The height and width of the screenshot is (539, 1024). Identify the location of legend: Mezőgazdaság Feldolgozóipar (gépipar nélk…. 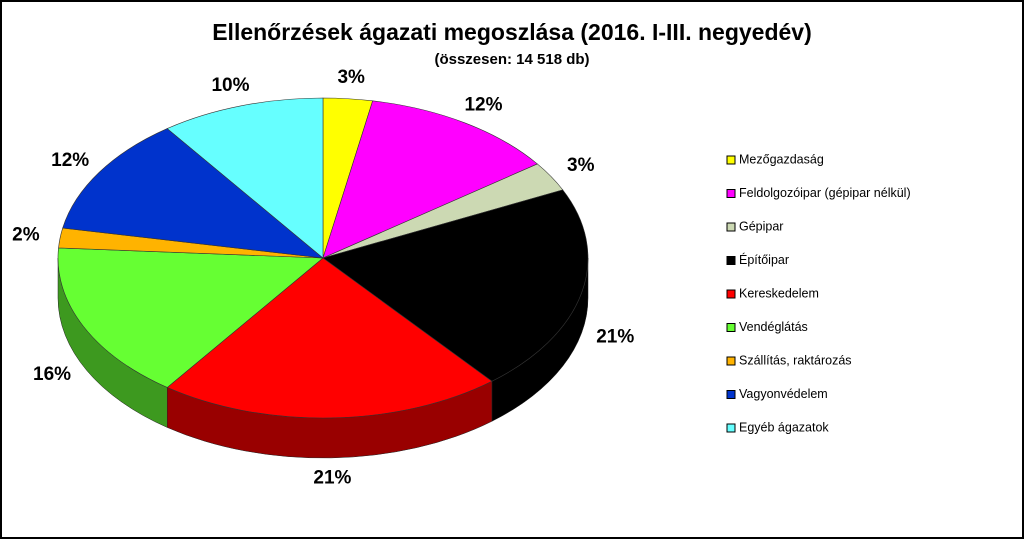
(818, 293).